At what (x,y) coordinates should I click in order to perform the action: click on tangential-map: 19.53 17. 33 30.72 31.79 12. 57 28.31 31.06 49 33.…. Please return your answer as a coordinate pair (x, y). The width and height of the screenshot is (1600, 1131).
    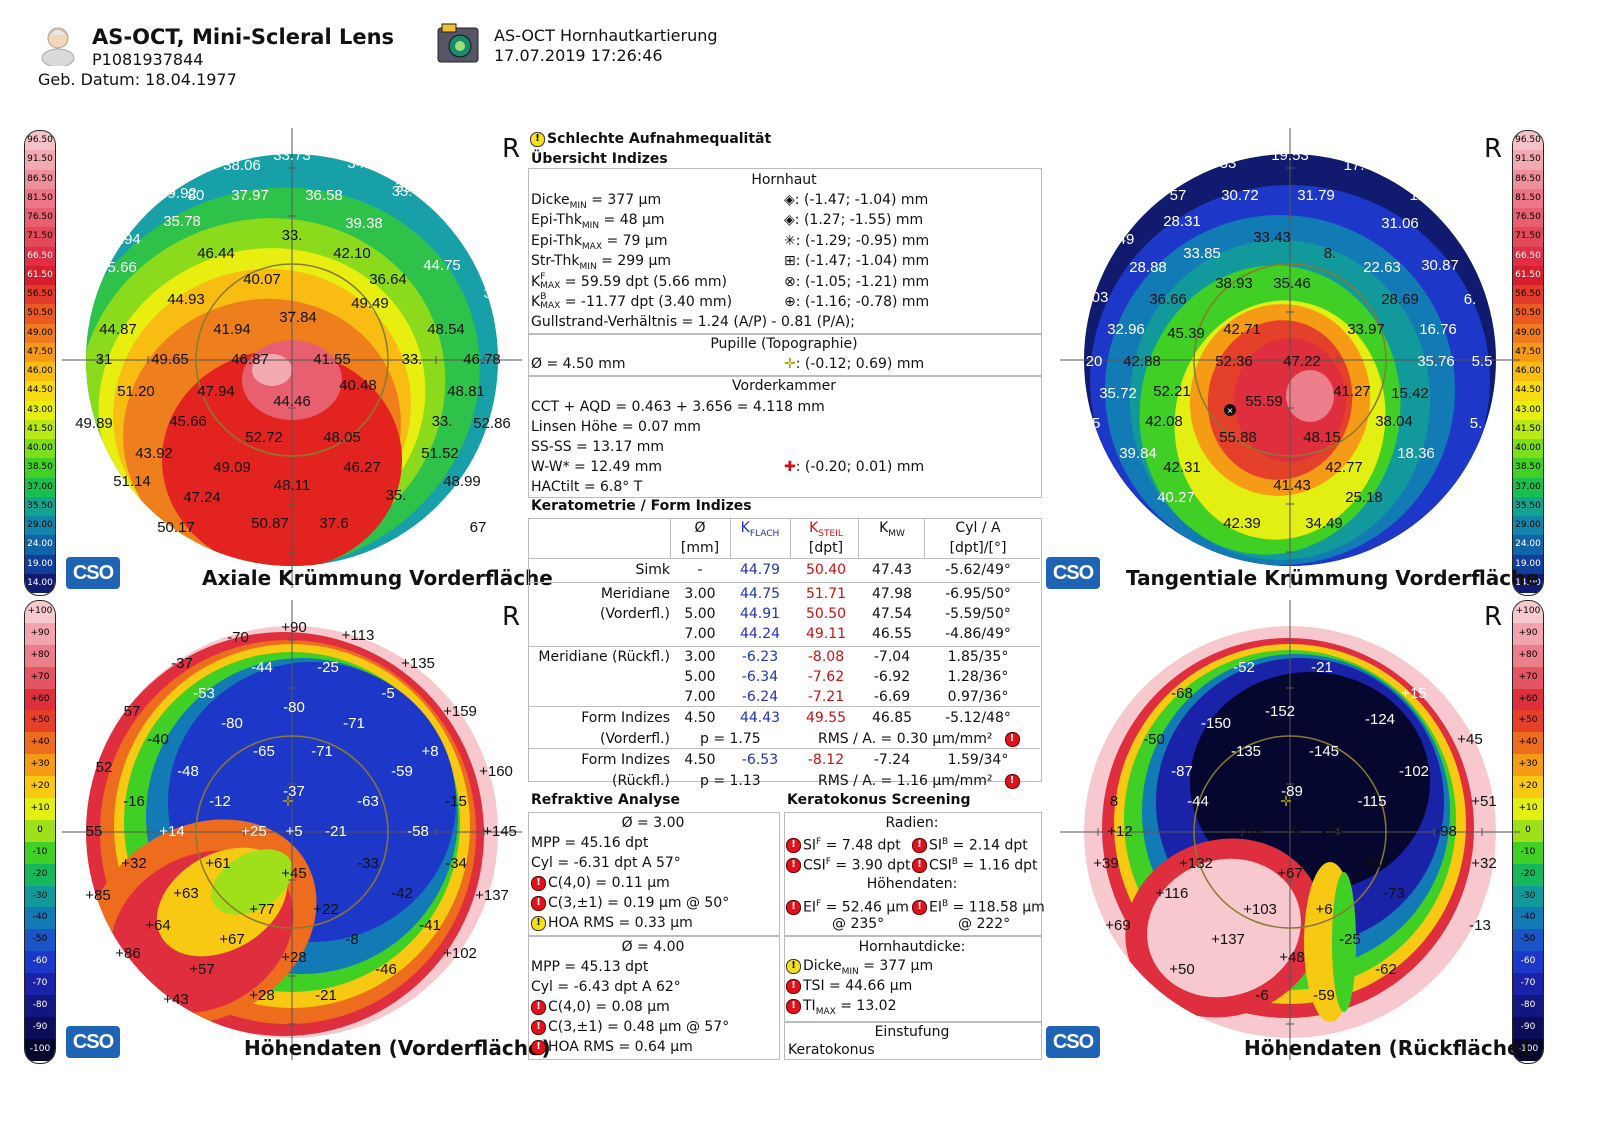
    Looking at the image, I should click on (1290, 358).